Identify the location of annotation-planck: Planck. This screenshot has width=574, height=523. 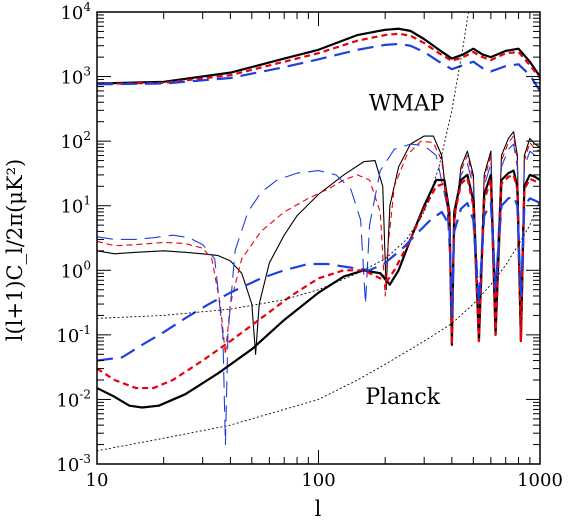
(402, 397).